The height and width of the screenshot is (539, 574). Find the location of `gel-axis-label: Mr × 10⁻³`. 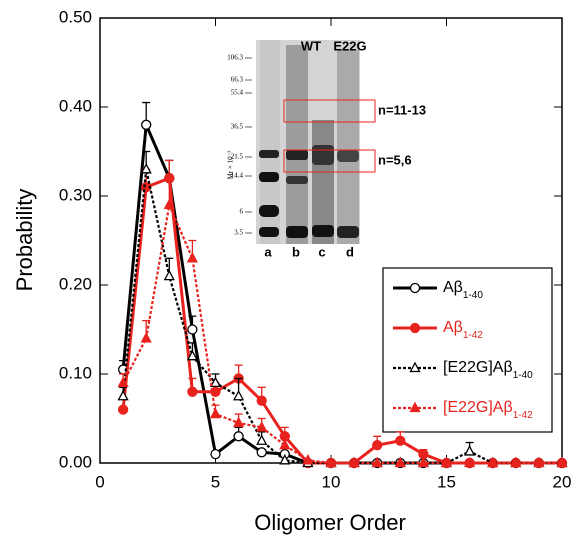

gel-axis-label: Mr × 10⁻³ is located at coordinates (231, 165).